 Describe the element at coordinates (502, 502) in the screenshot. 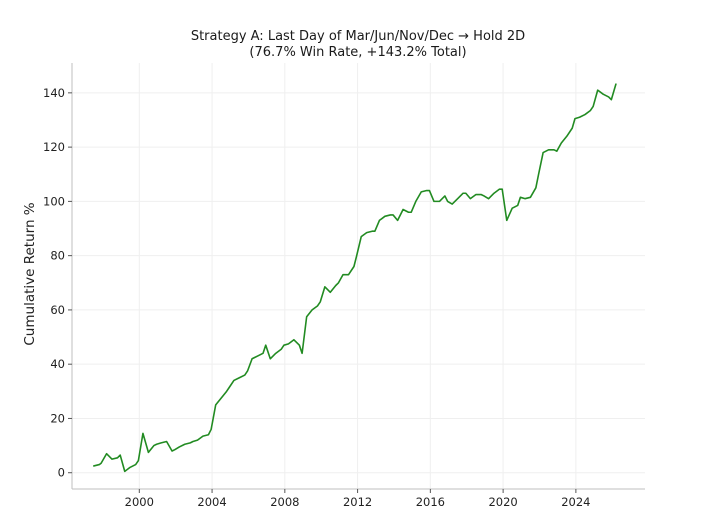

I see `x-tick-label: 2020` at that location.